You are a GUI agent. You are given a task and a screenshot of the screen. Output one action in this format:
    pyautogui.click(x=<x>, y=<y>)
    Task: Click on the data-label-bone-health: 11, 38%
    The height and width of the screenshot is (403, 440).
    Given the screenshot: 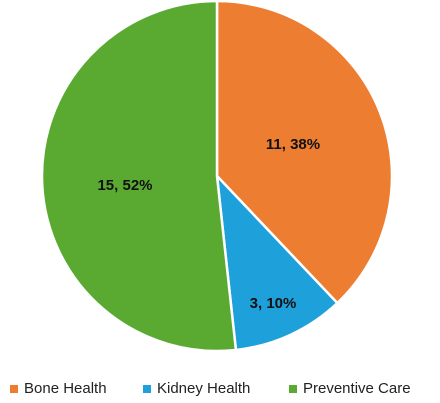 What is the action you would take?
    pyautogui.click(x=293, y=144)
    